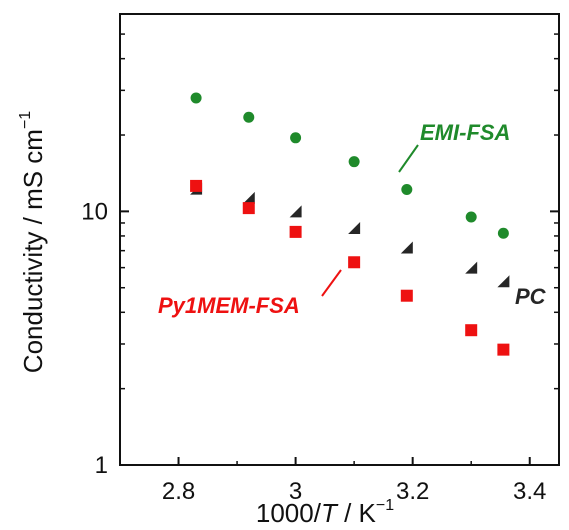 The height and width of the screenshot is (530, 569). Describe the element at coordinates (289, 513) in the screenshot. I see `x-axis-label-prefix: 1000/` at that location.